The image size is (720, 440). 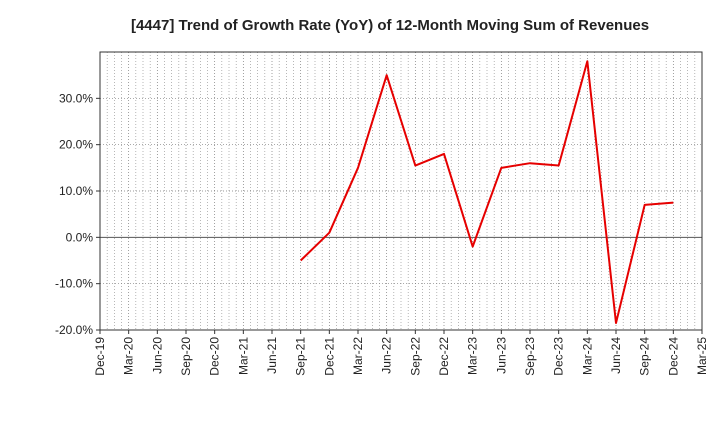 What do you see at coordinates (673, 356) in the screenshot?
I see `x-tick-label: Dec-24` at bounding box center [673, 356].